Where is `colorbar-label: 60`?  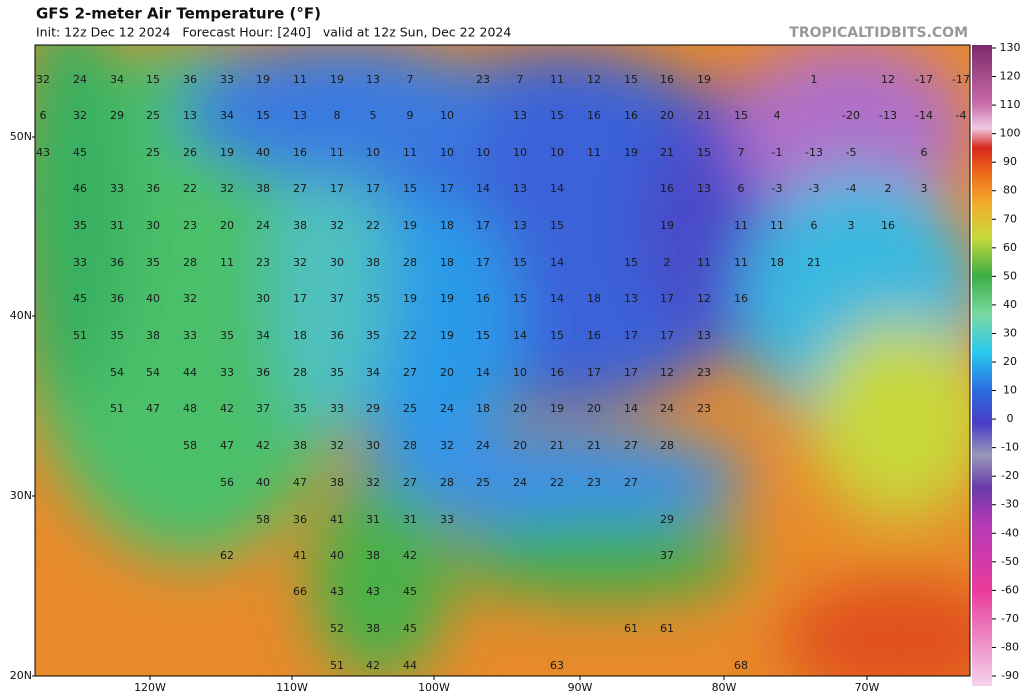 colorbar-label: 60 is located at coordinates (1010, 247).